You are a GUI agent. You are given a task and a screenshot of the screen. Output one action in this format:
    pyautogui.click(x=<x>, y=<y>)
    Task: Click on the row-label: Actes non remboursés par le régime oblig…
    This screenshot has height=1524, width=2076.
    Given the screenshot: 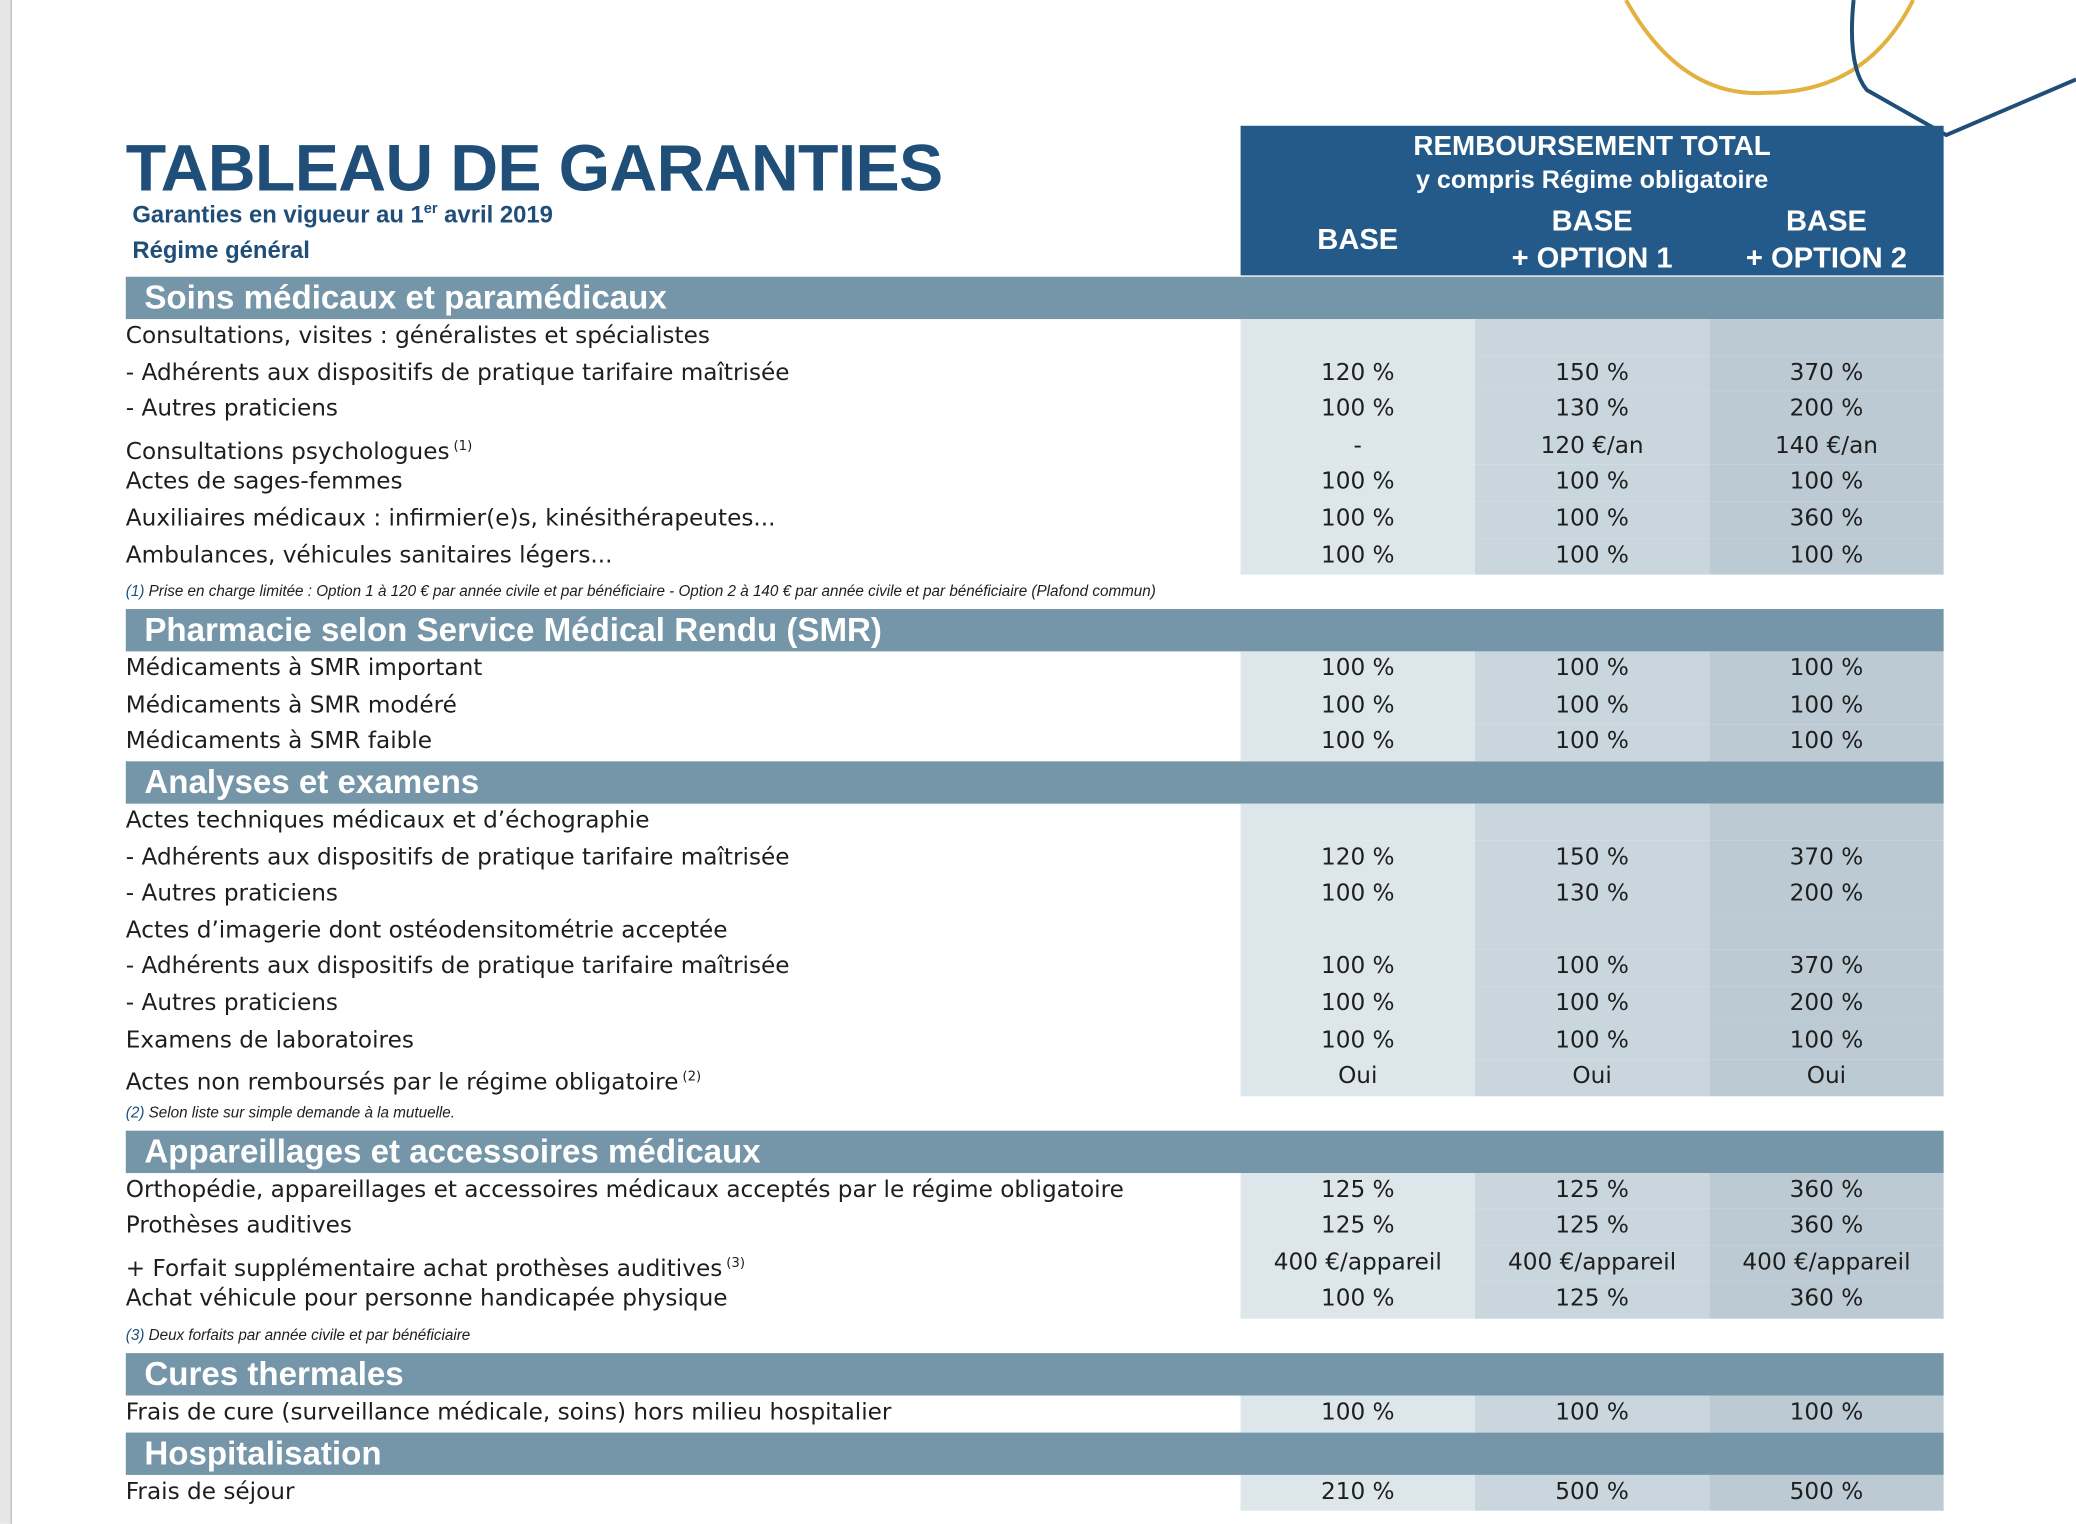 What is the action you would take?
    pyautogui.click(x=683, y=1077)
    